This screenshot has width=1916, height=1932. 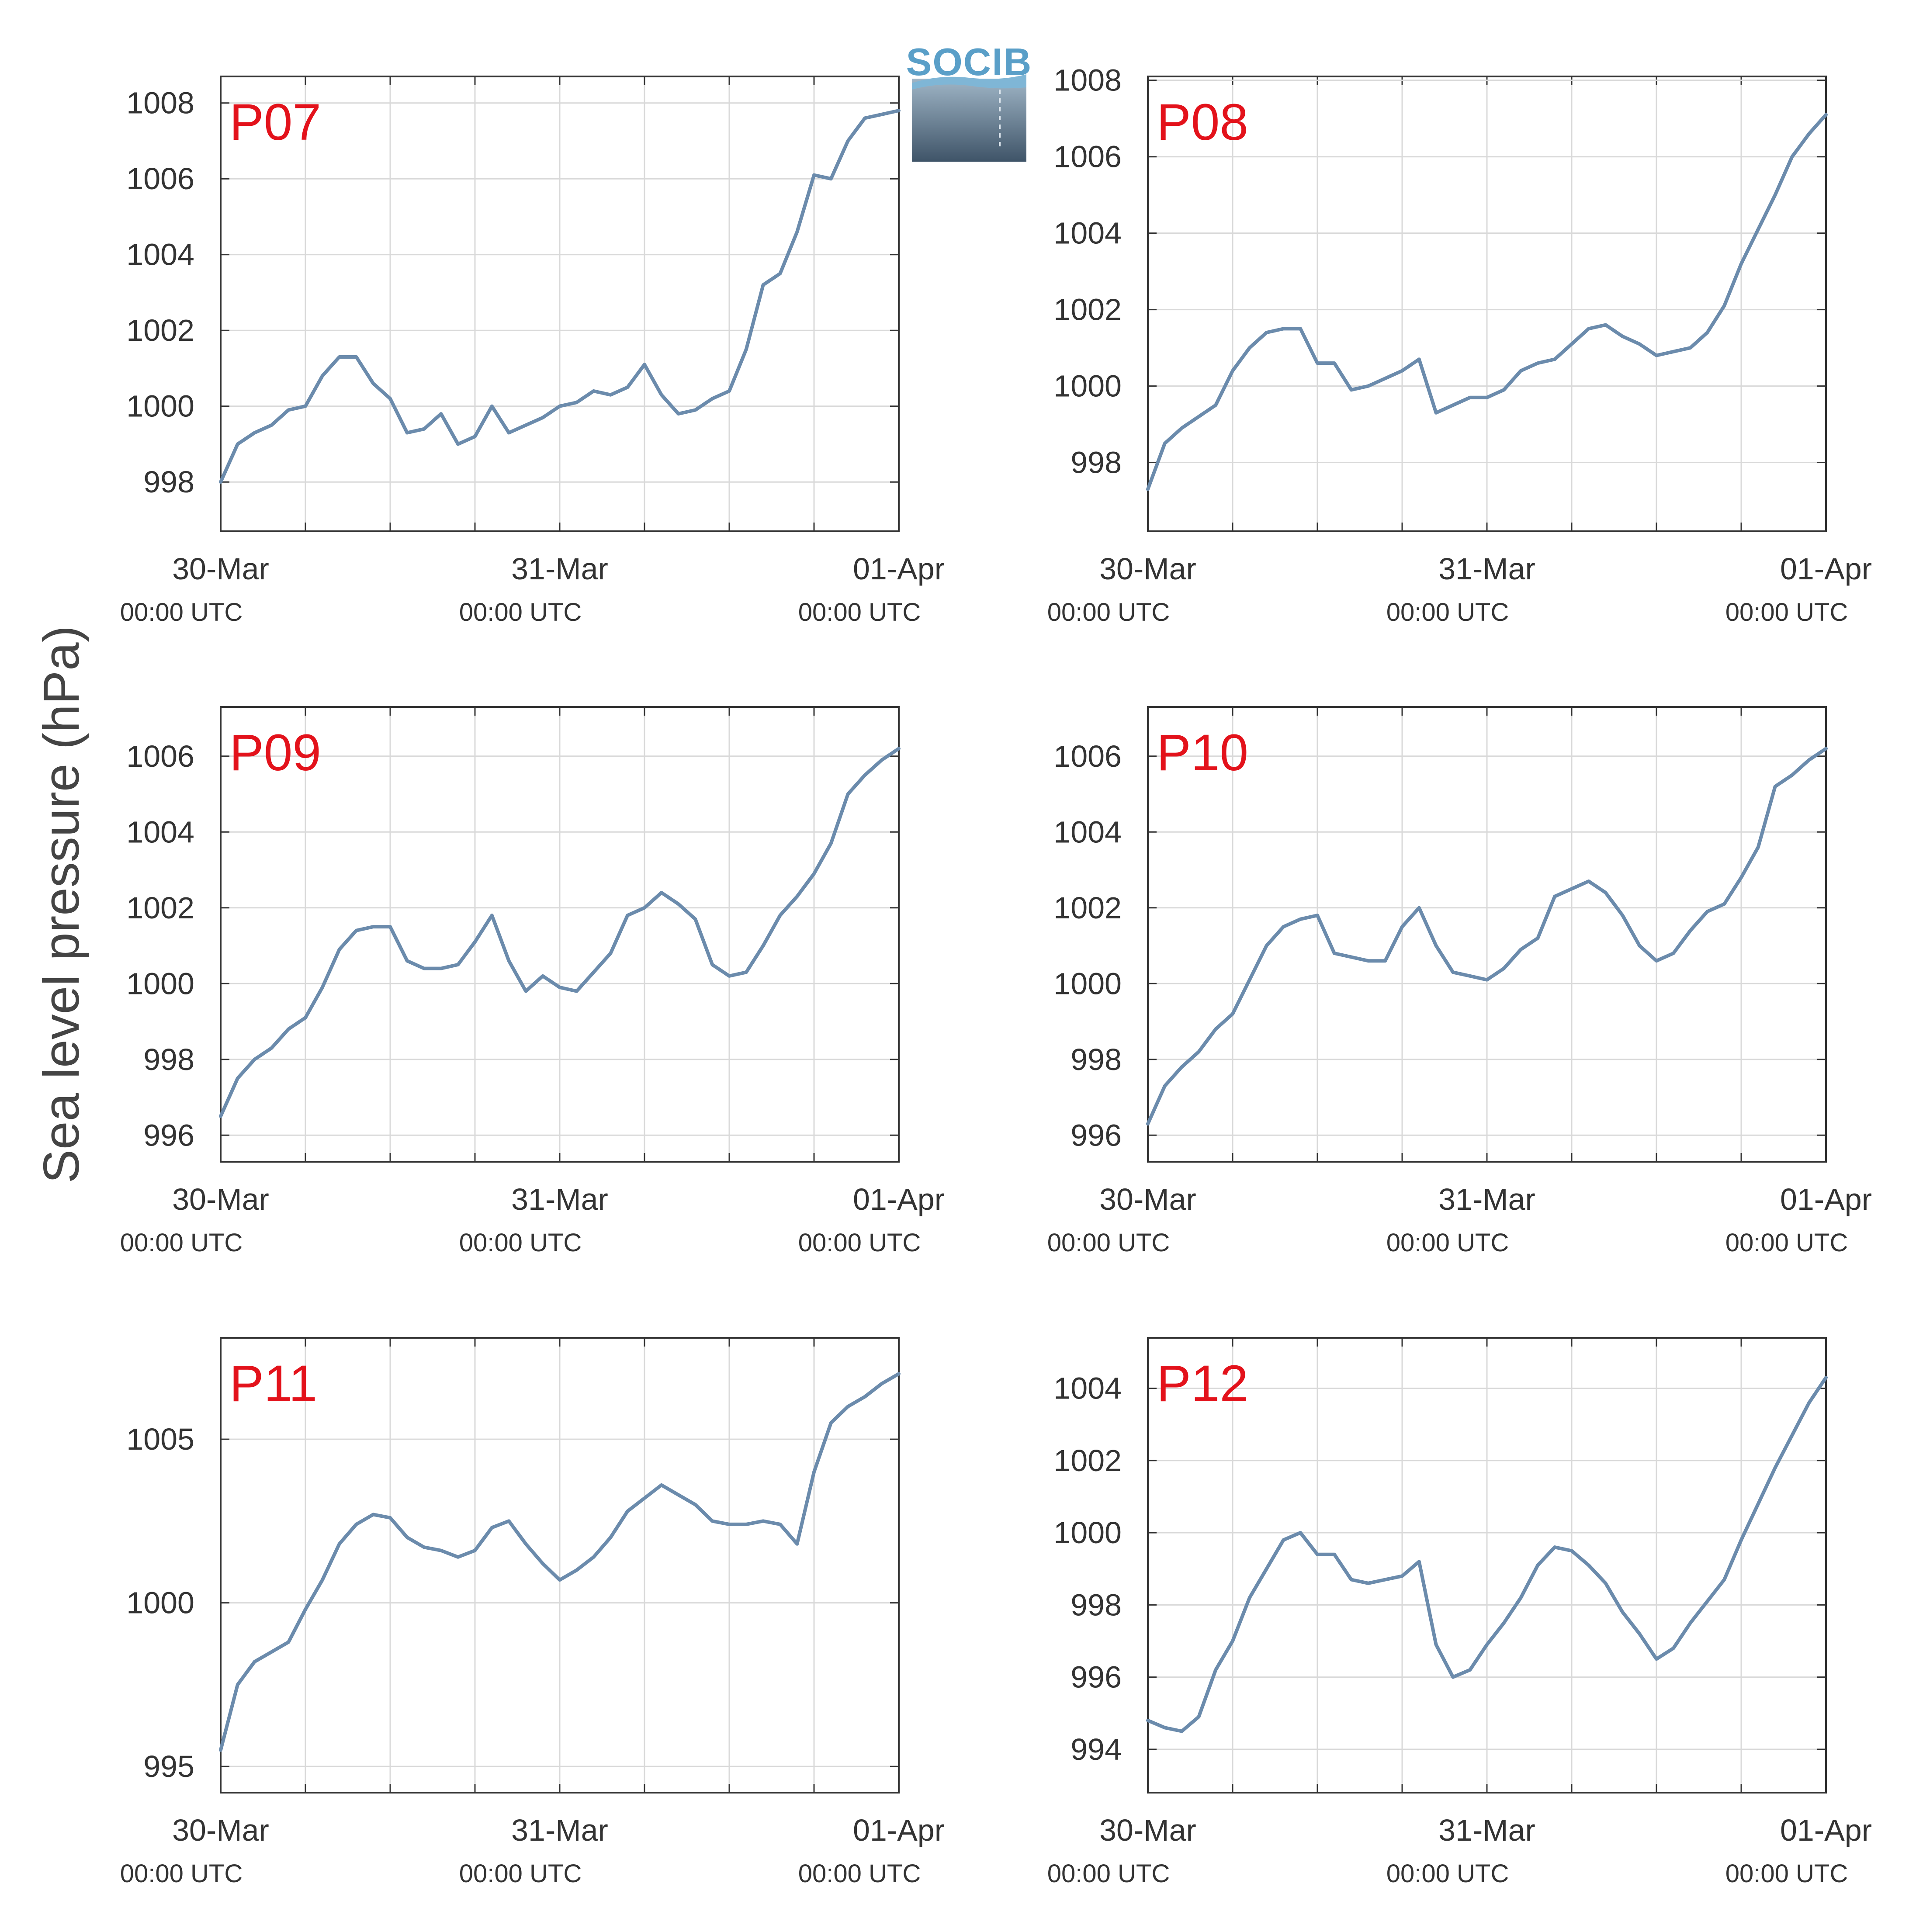 I want to click on series-line-p10, so click(x=1487, y=936).